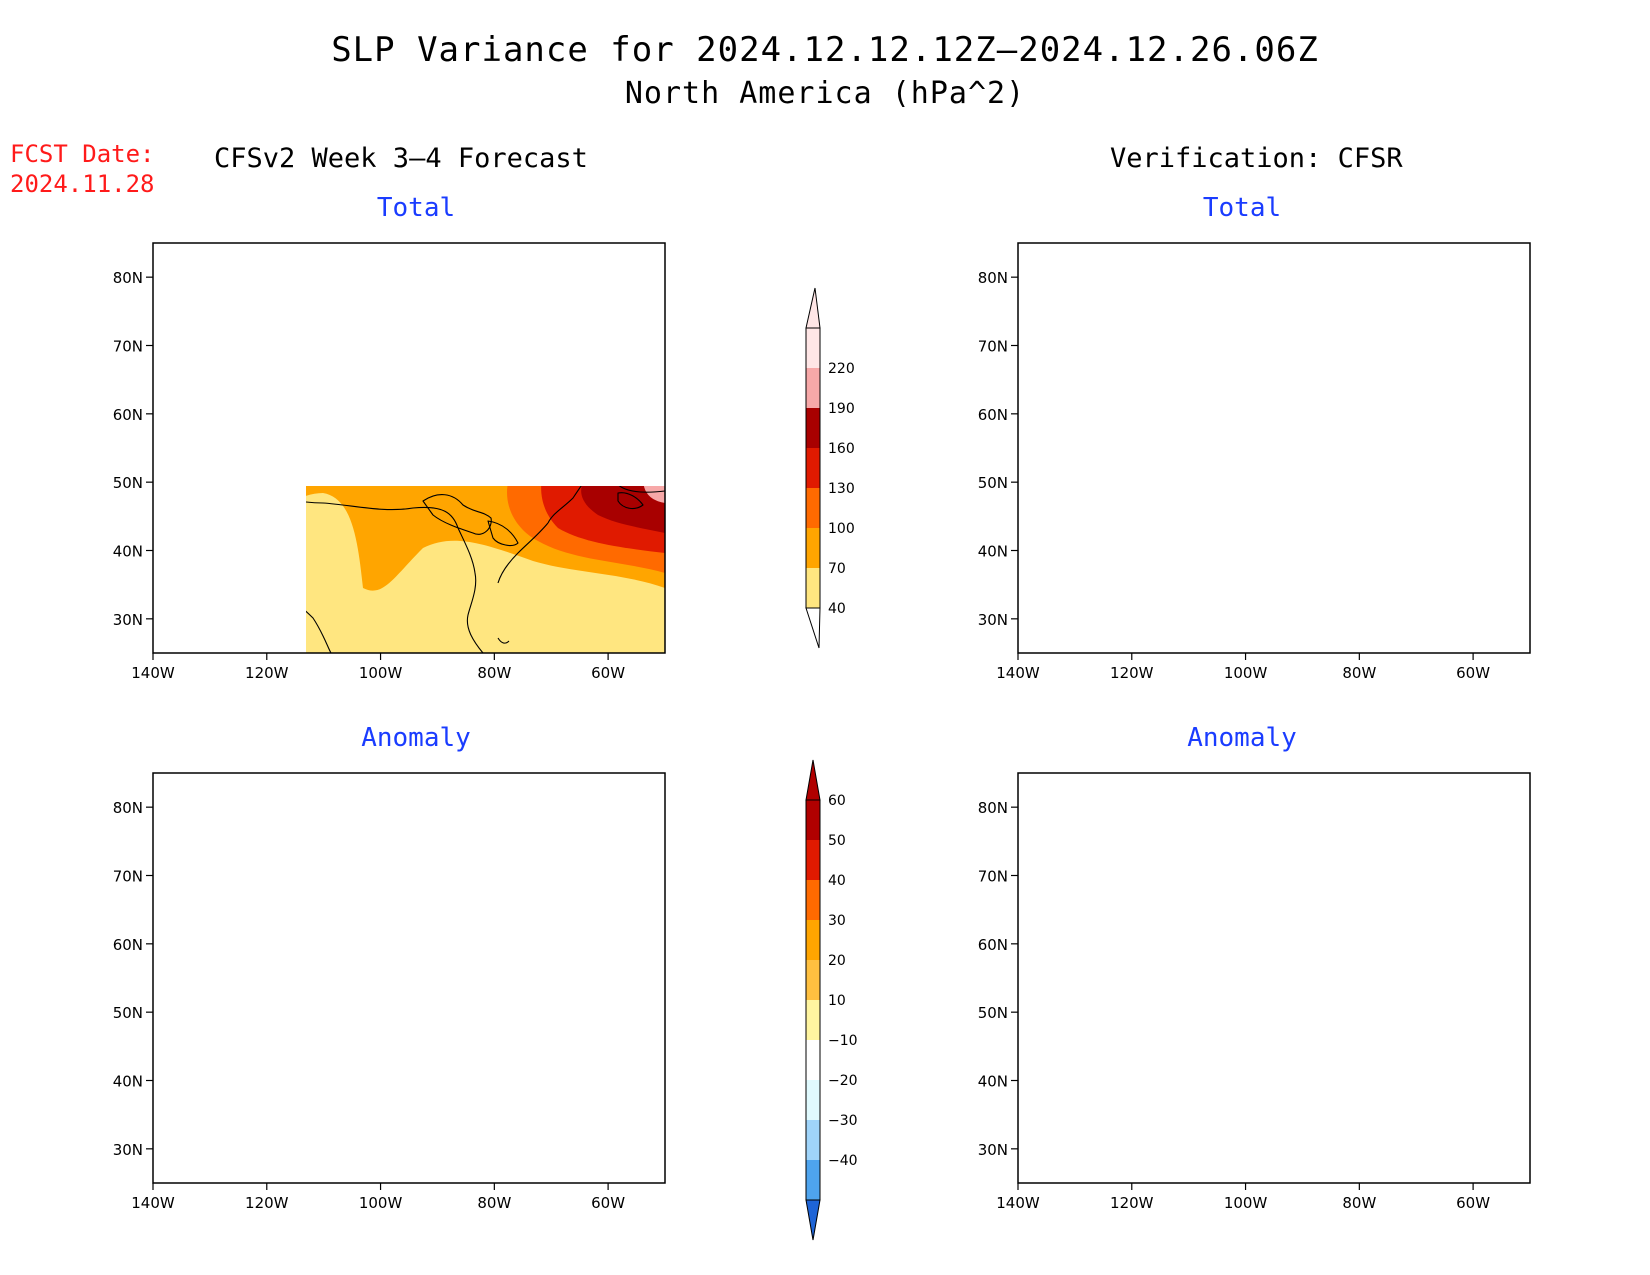 The height and width of the screenshot is (1275, 1650). What do you see at coordinates (837, 961) in the screenshot?
I see `colorbar-label: 20` at bounding box center [837, 961].